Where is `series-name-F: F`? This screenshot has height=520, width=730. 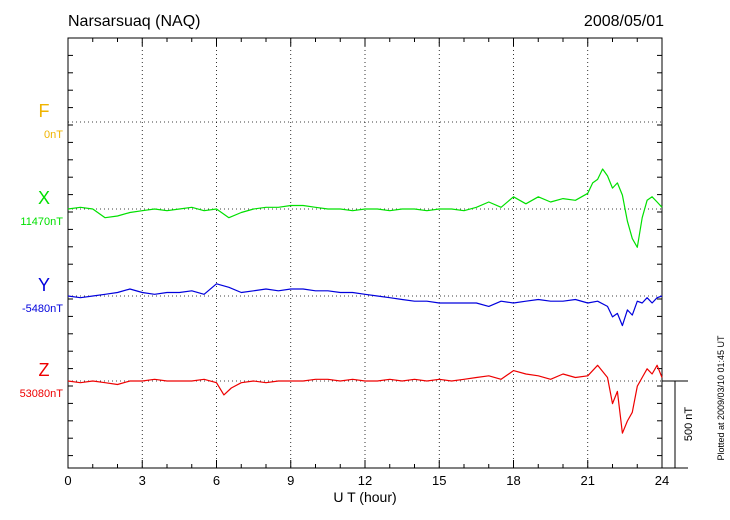
series-name-F: F is located at coordinates (44, 111).